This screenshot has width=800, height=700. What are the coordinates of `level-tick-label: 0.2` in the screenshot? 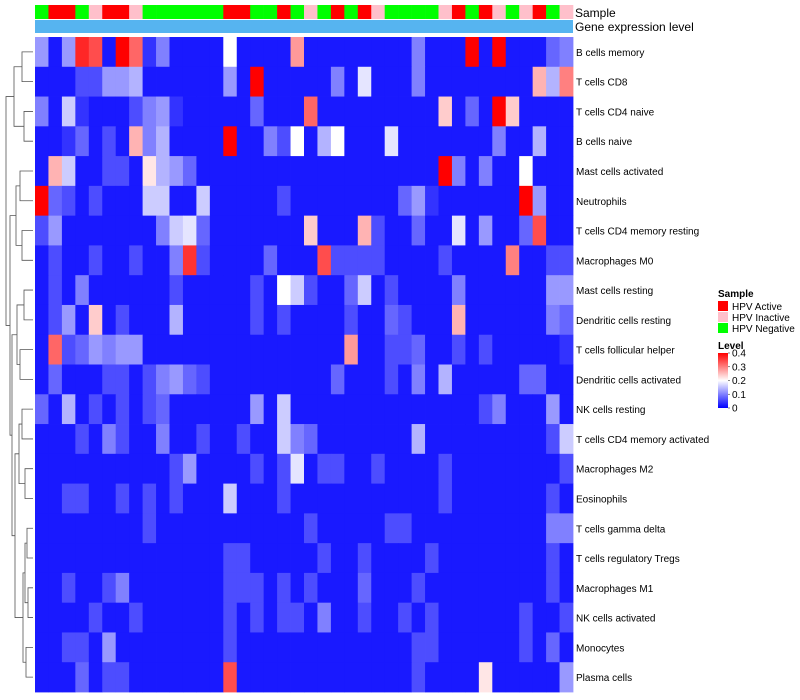 It's located at (739, 381).